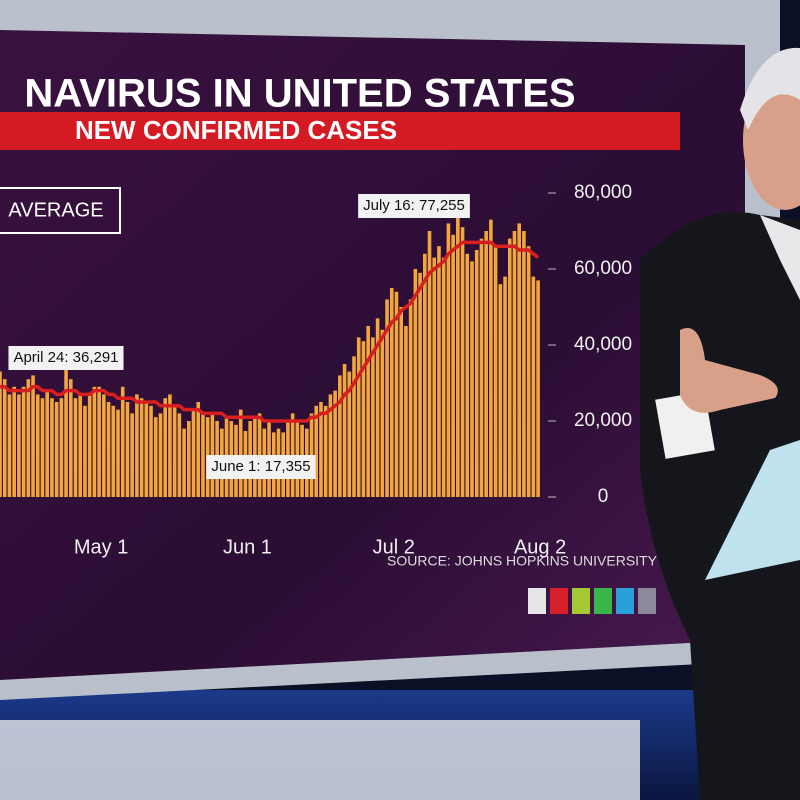 The width and height of the screenshot is (800, 800). I want to click on source-note: SOURCE: JOHNS HOPKINS UNIVERSITY, so click(522, 561).